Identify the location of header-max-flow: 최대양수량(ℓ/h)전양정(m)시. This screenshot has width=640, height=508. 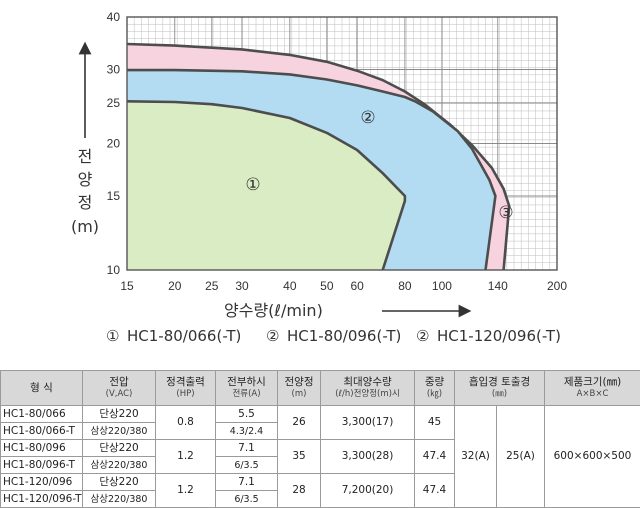
(368, 388).